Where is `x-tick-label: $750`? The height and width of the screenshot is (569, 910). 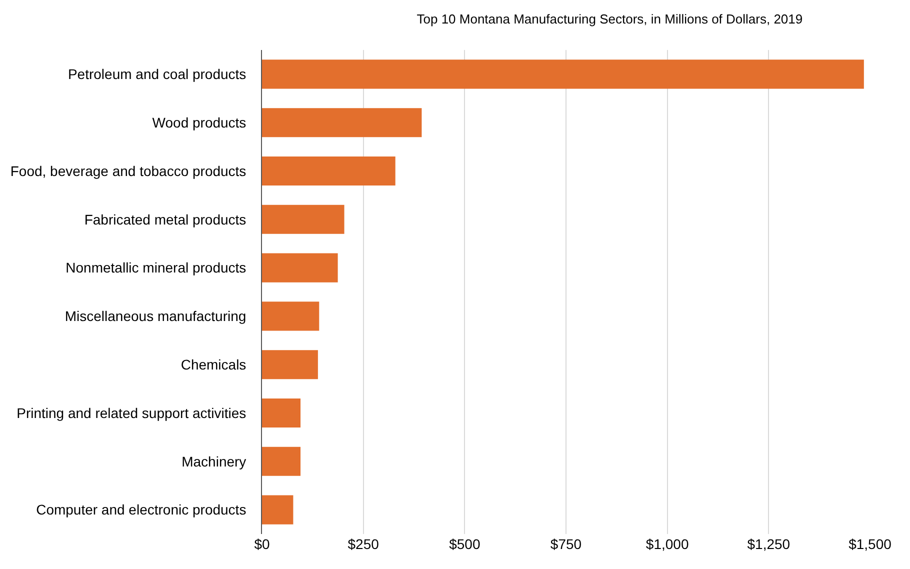 x-tick-label: $750 is located at coordinates (566, 544).